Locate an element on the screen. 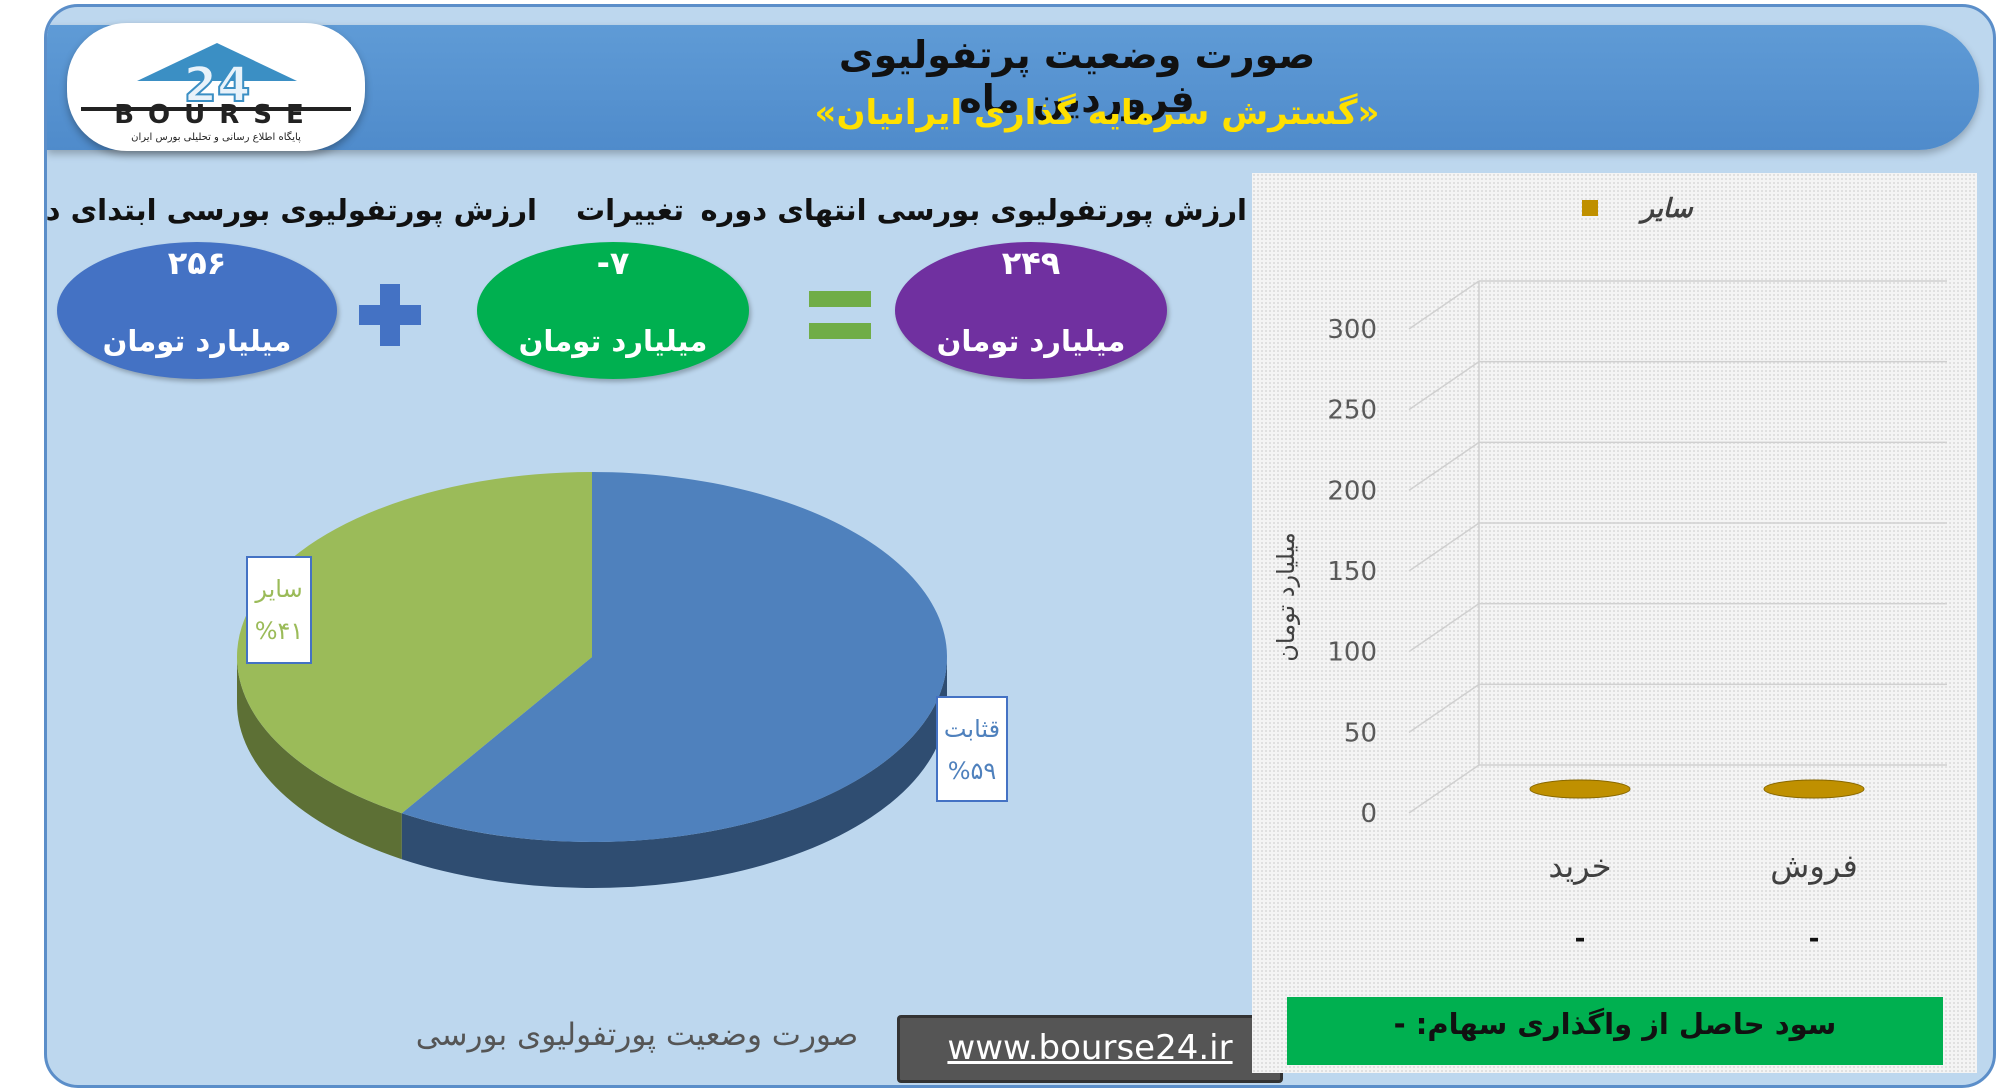  start-value-oval: ۲۵۶ میلیارد تومان is located at coordinates (197, 310).